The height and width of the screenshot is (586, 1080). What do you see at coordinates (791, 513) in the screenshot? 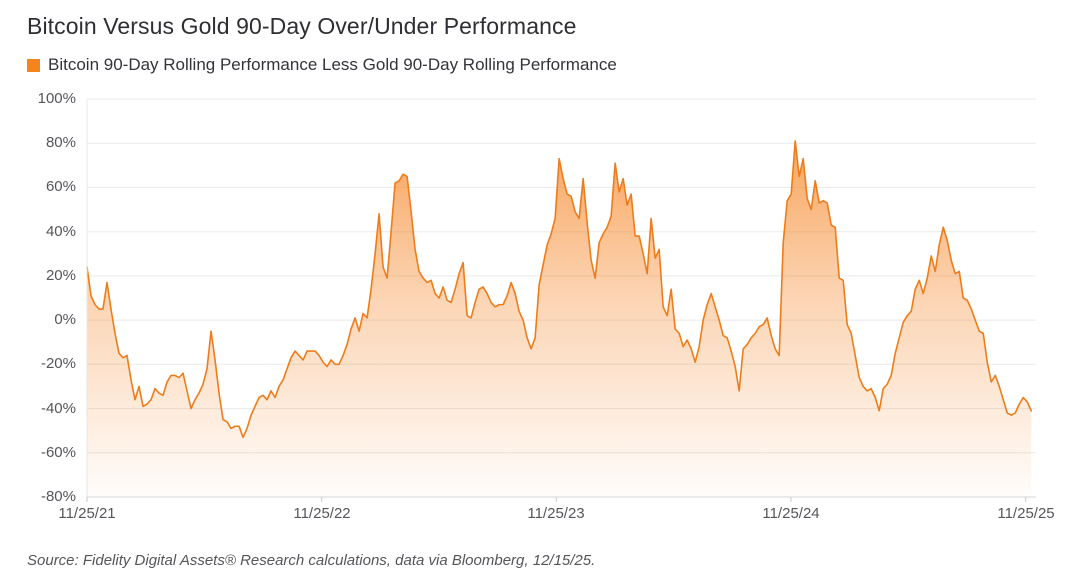
I see `x-axis-tick-label: 11/25/24` at bounding box center [791, 513].